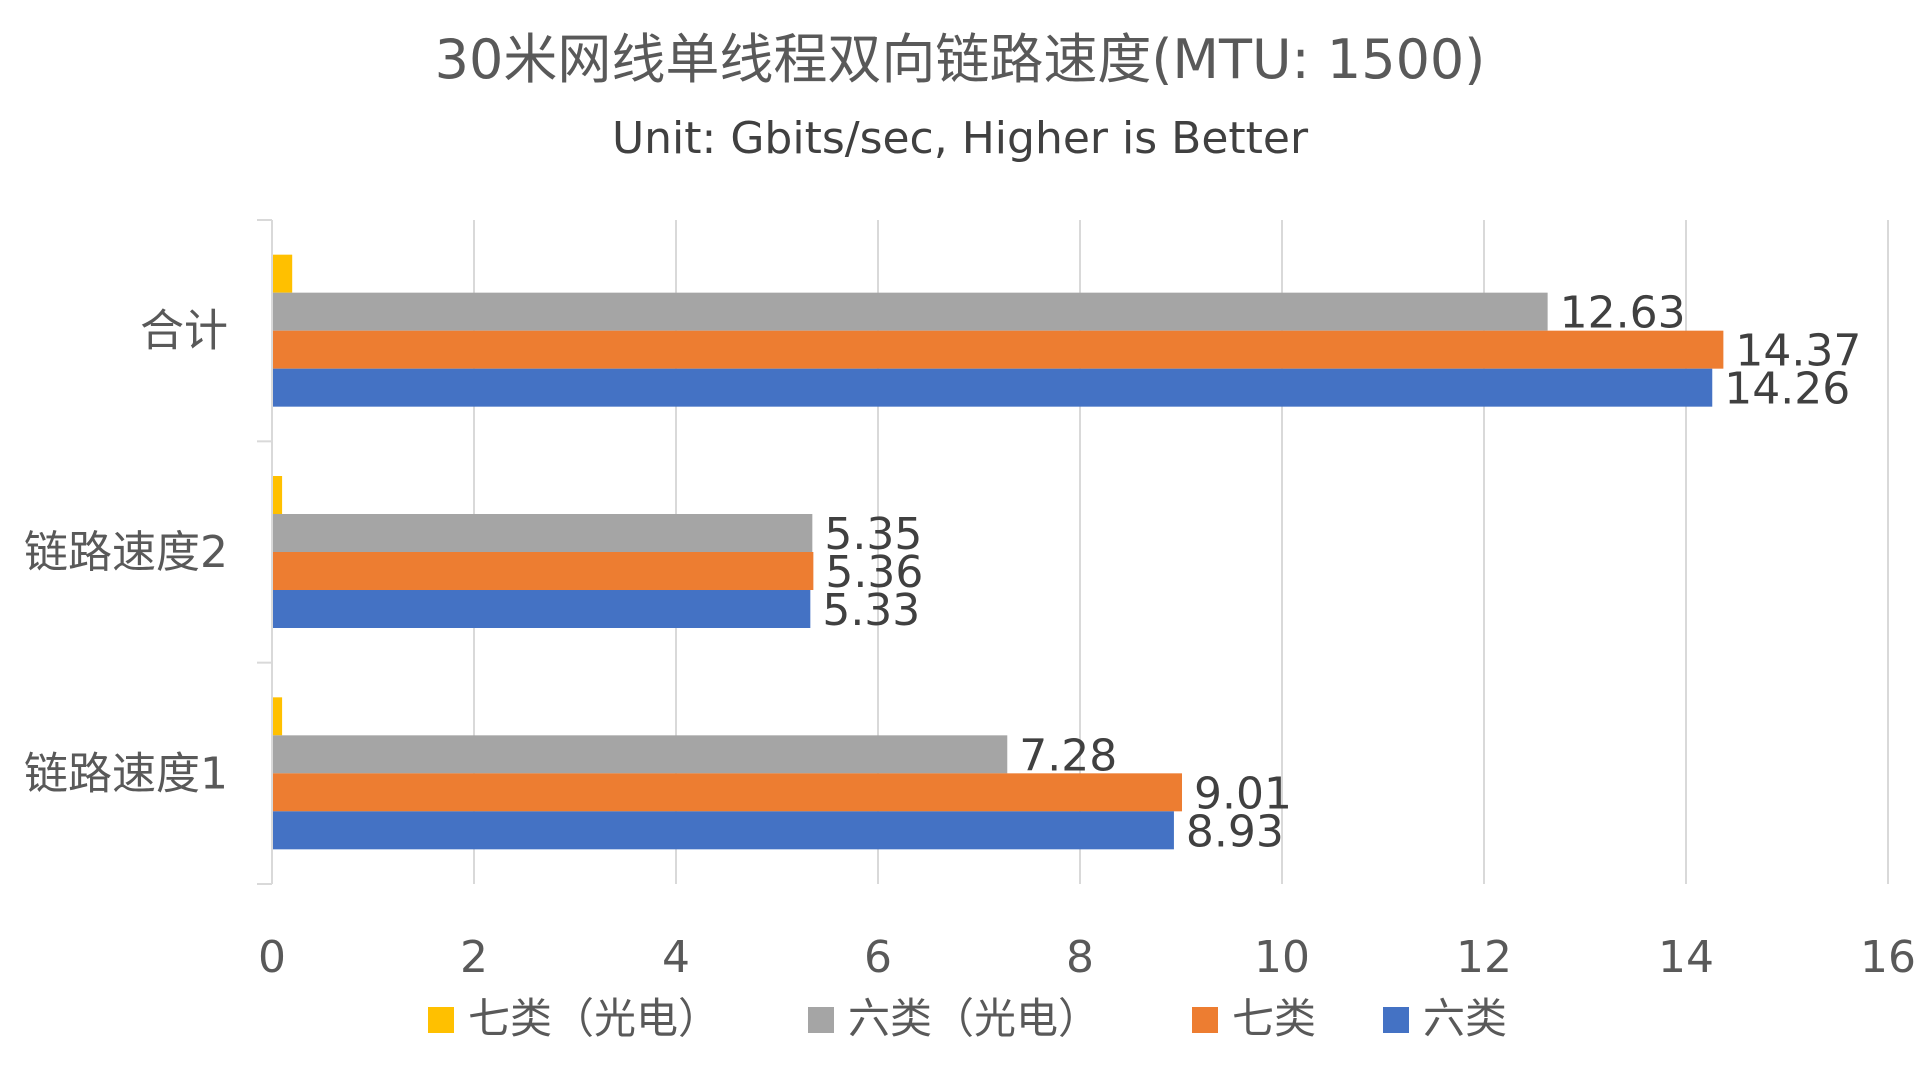  I want to click on legend-label: 六类, so click(1465, 1018).